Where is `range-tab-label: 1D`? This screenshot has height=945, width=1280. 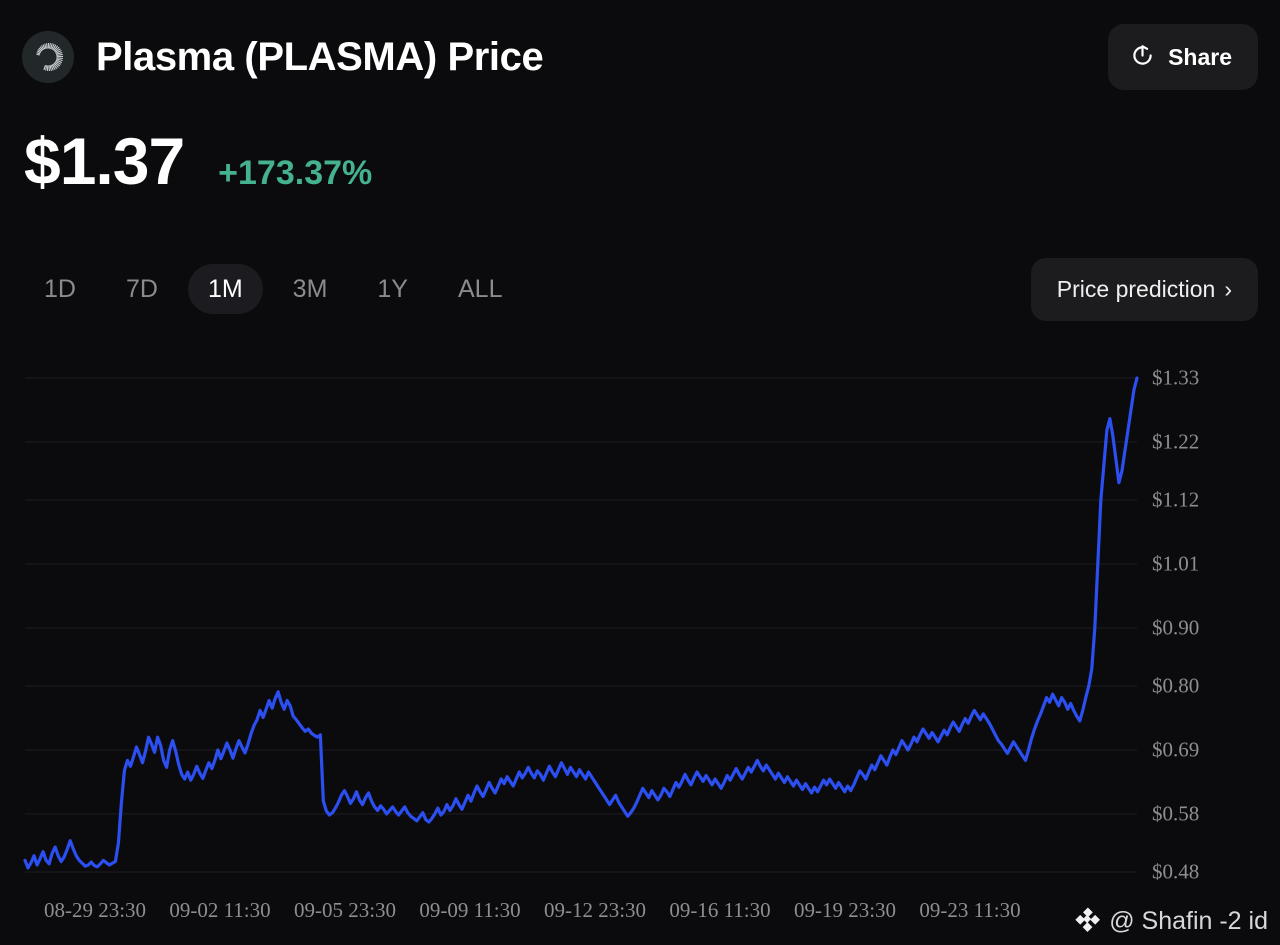
range-tab-label: 1D is located at coordinates (60, 288).